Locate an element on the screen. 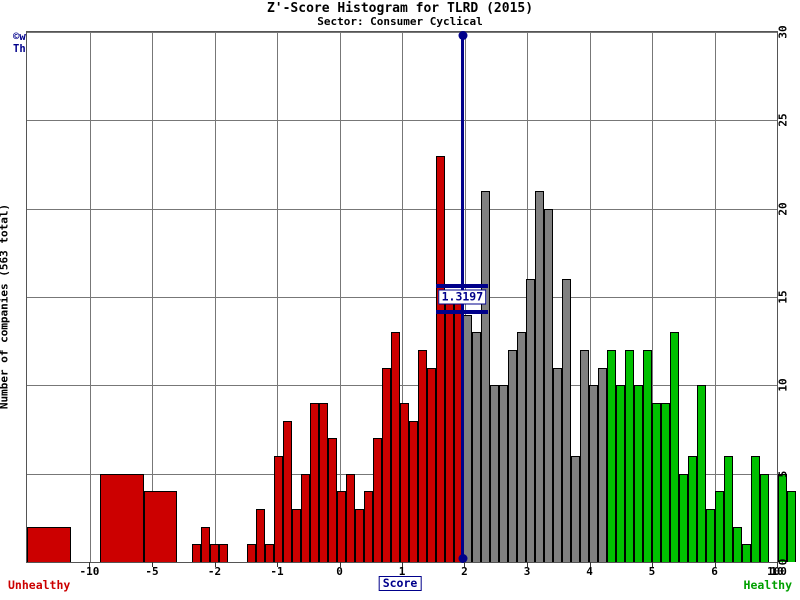  y-axis-tick-label: 0 is located at coordinates (783, 562).